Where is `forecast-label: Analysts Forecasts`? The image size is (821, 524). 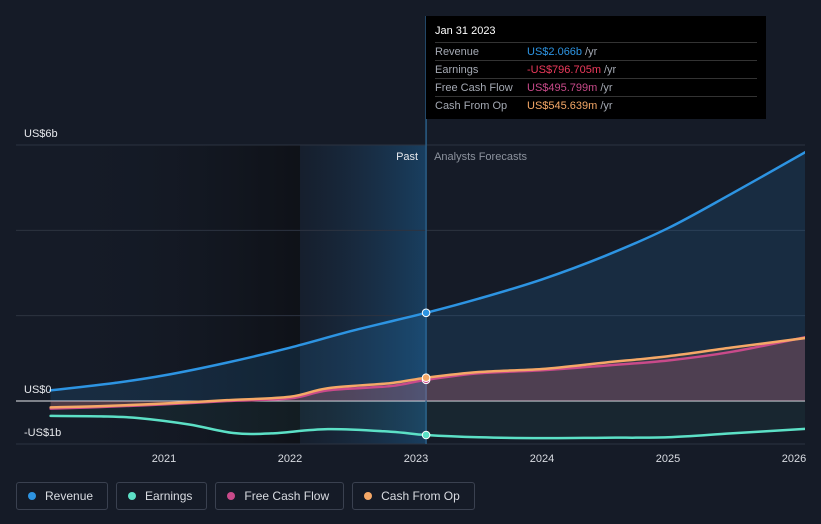
forecast-label: Analysts Forecasts is located at coordinates (480, 157).